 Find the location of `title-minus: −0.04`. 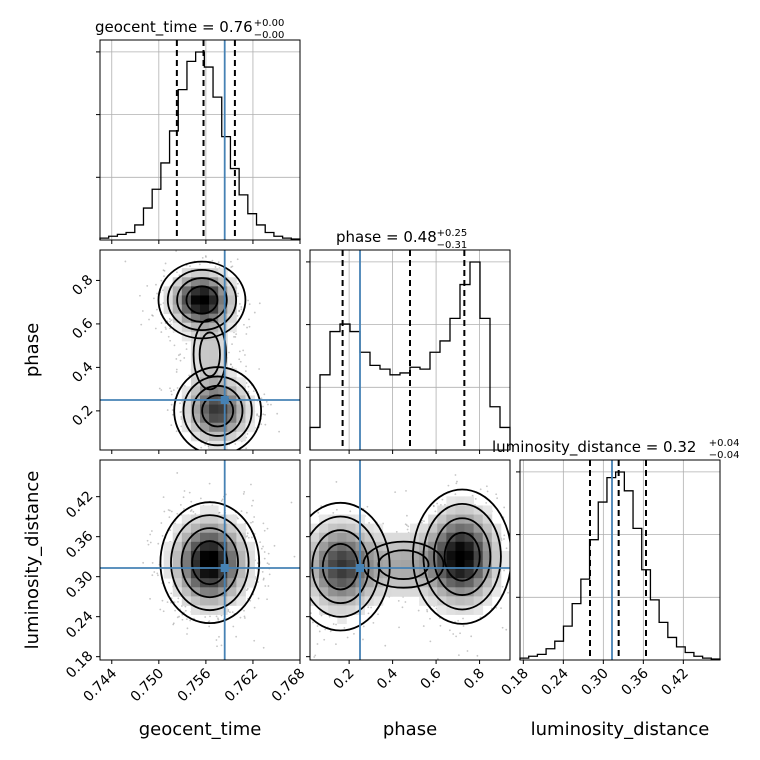

title-minus: −0.04 is located at coordinates (724, 455).